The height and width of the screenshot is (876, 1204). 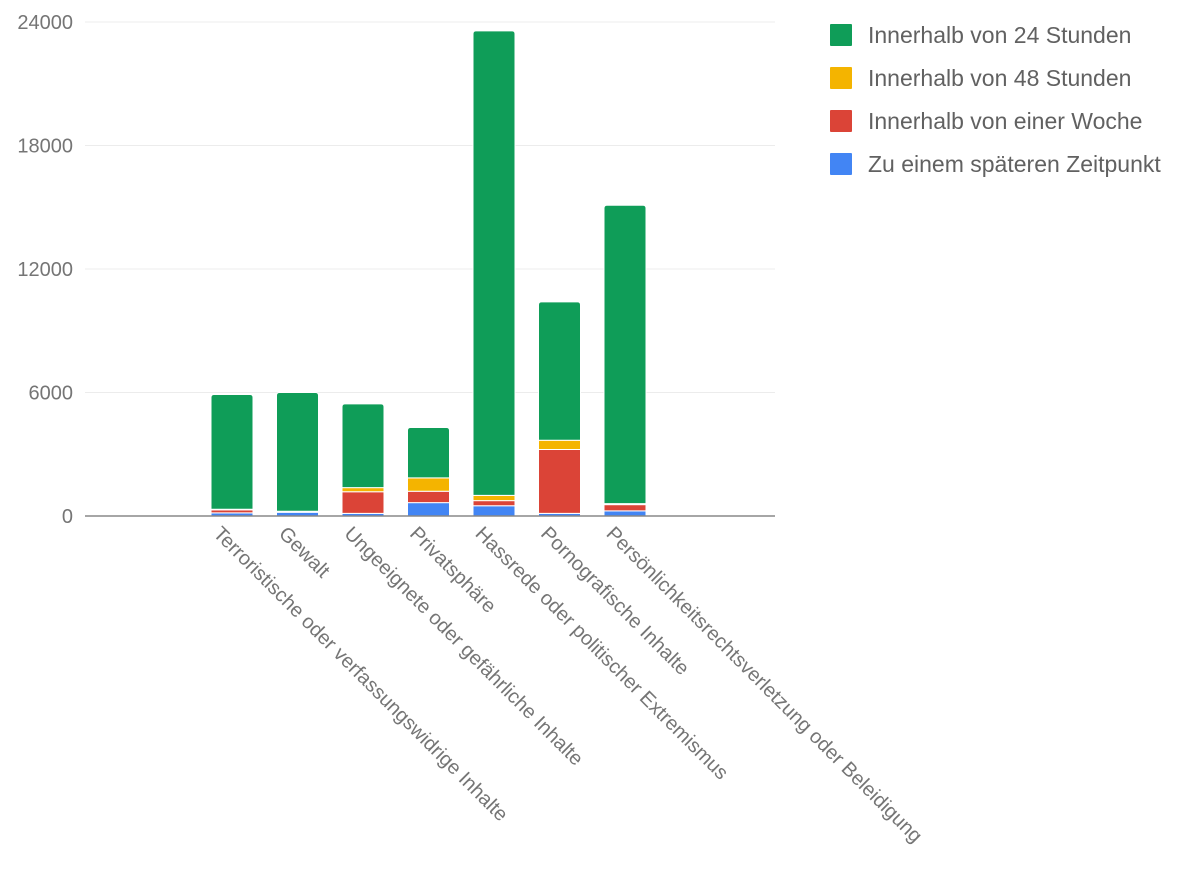 I want to click on y-tick-label: 6000, so click(x=51, y=394).